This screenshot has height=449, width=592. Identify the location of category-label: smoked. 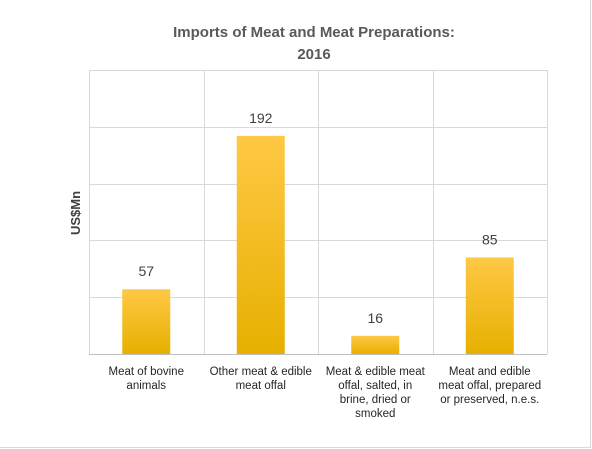
(375, 414).